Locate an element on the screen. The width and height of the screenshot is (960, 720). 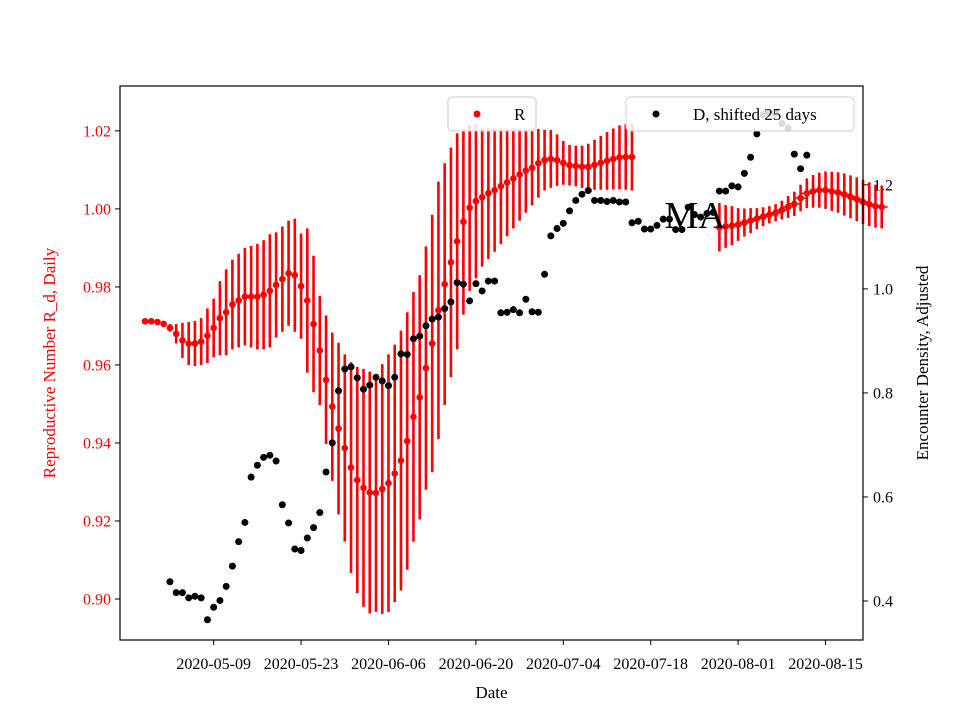
y-right-tick-label: 0.4 is located at coordinates (883, 601).